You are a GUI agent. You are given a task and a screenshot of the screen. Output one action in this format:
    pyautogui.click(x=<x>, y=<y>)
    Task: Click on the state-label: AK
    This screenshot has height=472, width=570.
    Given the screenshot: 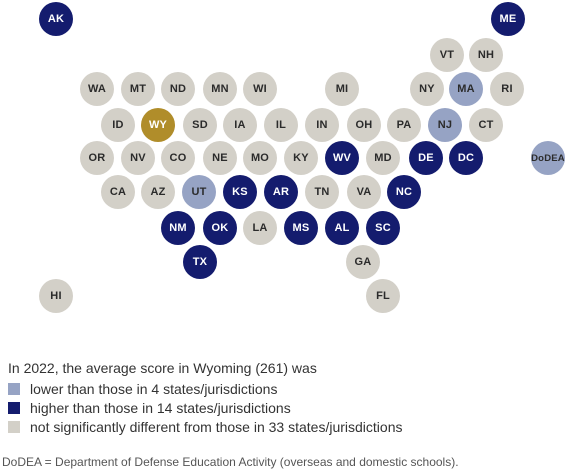 What is the action you would take?
    pyautogui.click(x=56, y=19)
    